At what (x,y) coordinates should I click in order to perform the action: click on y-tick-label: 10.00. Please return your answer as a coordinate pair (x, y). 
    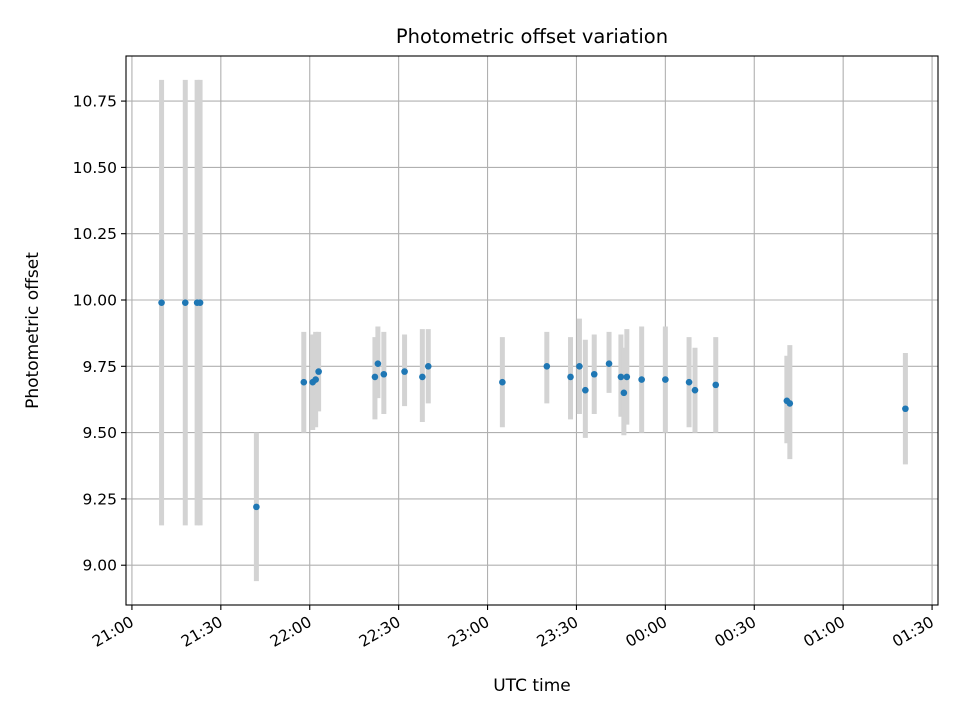
    Looking at the image, I should click on (95, 301).